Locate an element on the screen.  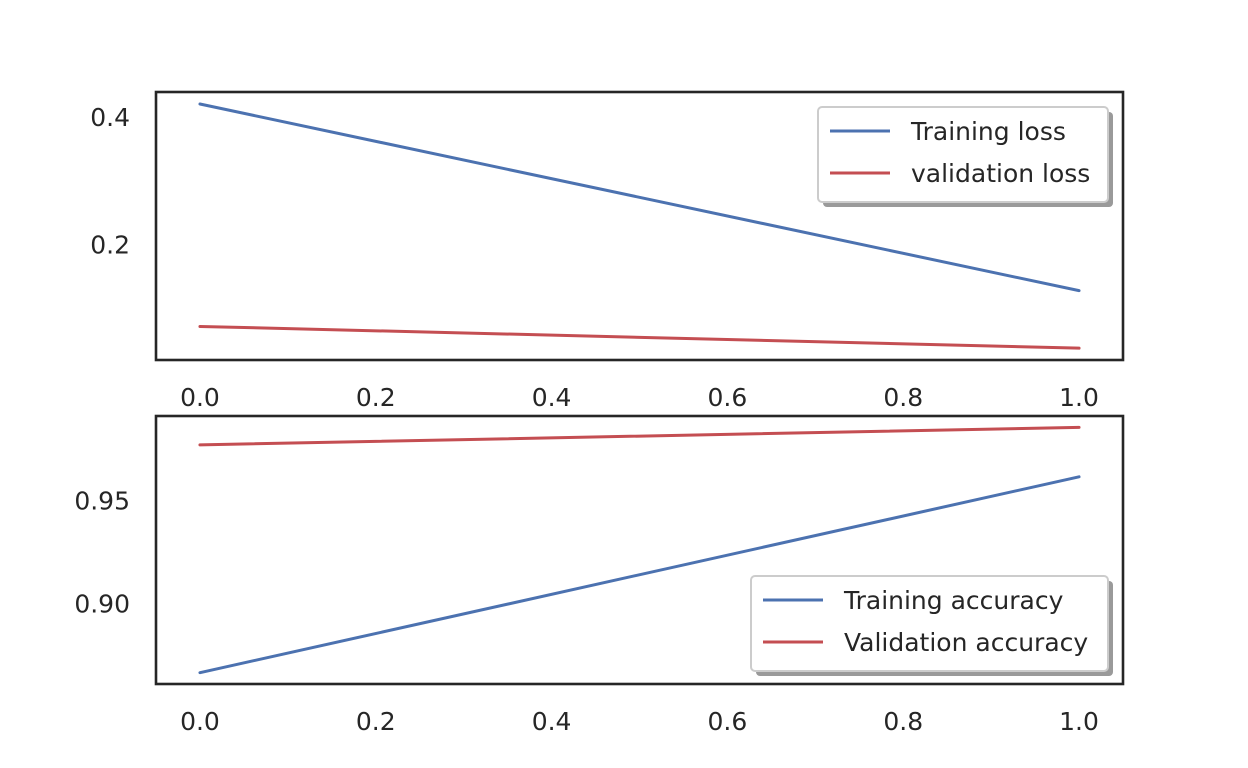
accuracy-x-tick-label: 0.8 is located at coordinates (903, 721).